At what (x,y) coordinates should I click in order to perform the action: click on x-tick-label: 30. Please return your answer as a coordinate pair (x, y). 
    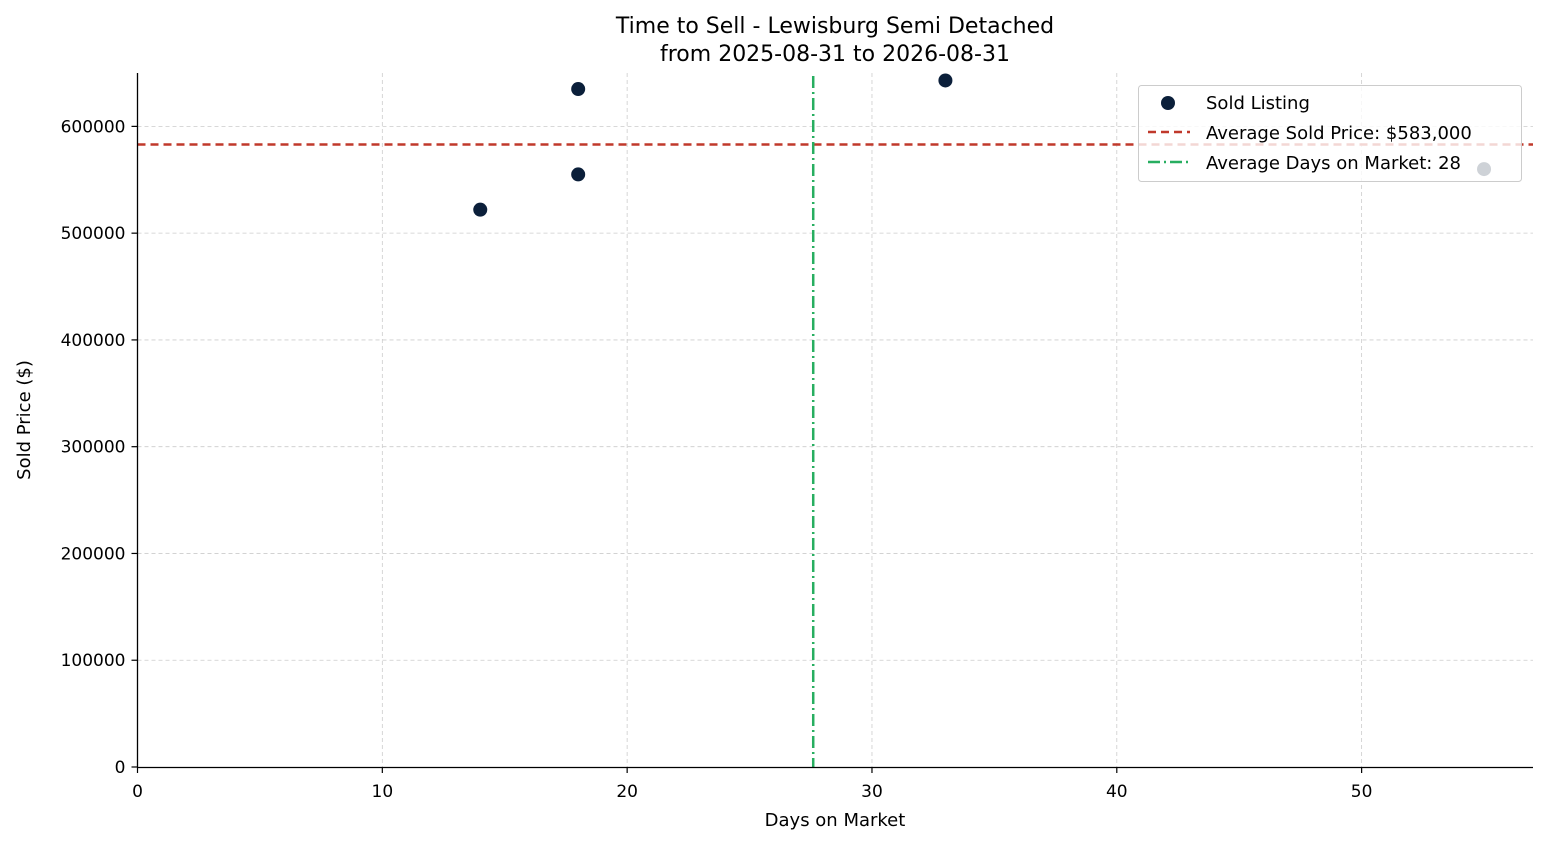
    Looking at the image, I should click on (872, 792).